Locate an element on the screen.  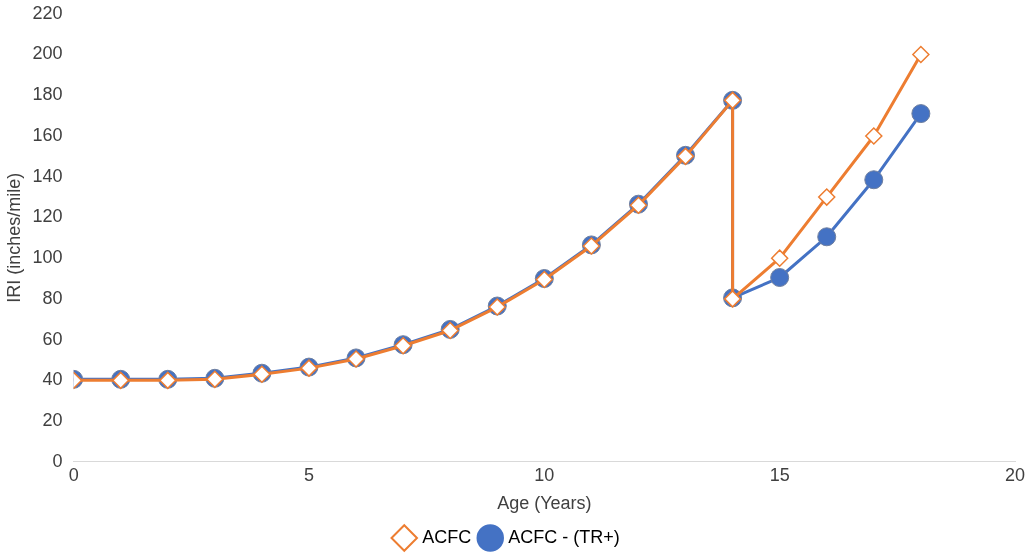
x-tick-label: 5 is located at coordinates (308, 474).